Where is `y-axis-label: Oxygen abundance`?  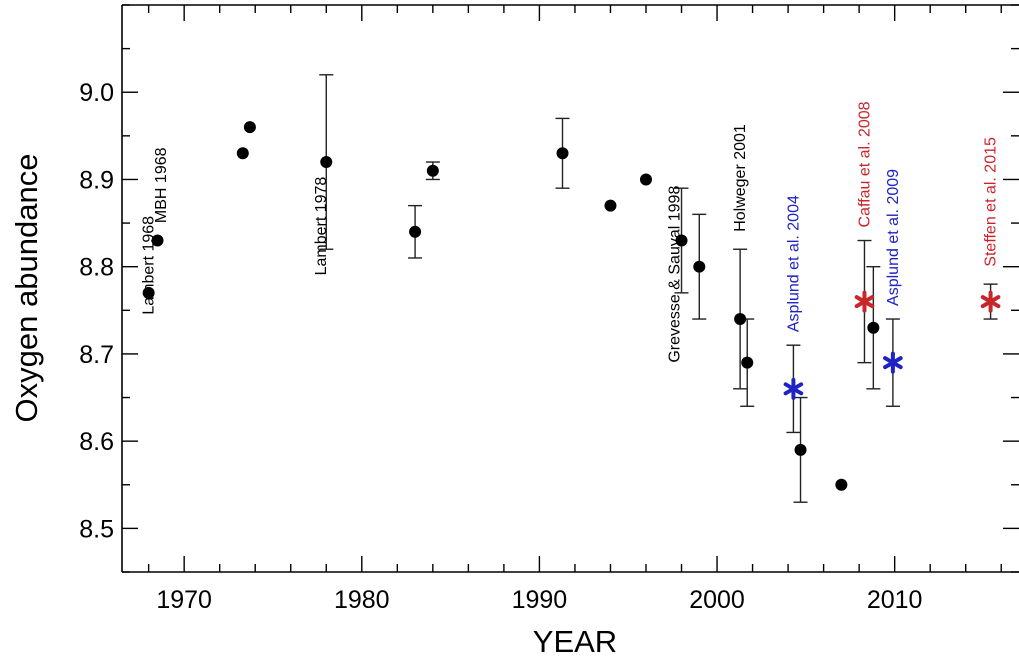
y-axis-label: Oxygen abundance is located at coordinates (26, 288).